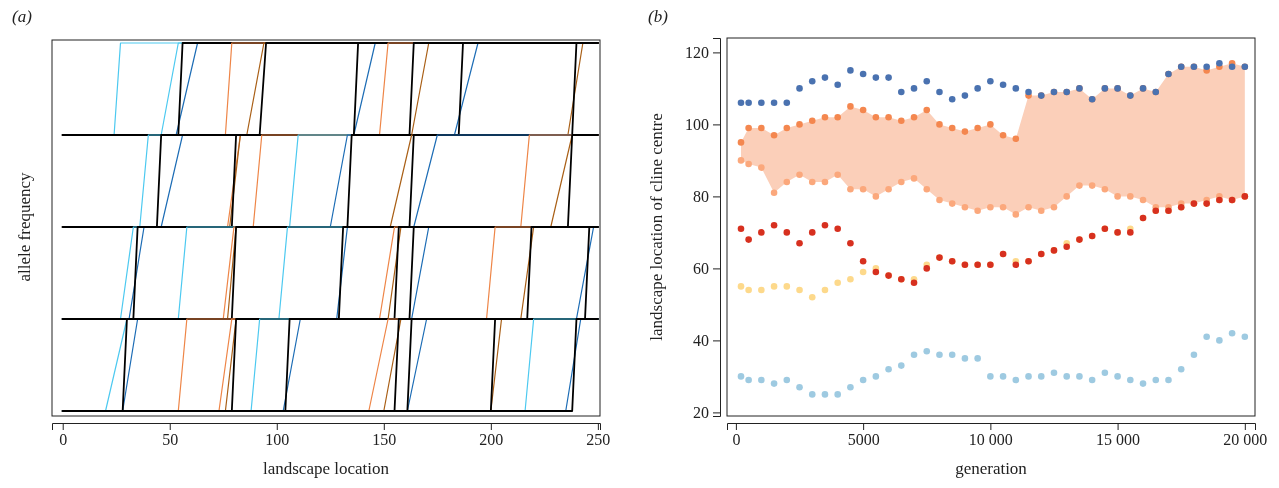  What do you see at coordinates (658, 16) in the screenshot?
I see `chart-title: (b)` at bounding box center [658, 16].